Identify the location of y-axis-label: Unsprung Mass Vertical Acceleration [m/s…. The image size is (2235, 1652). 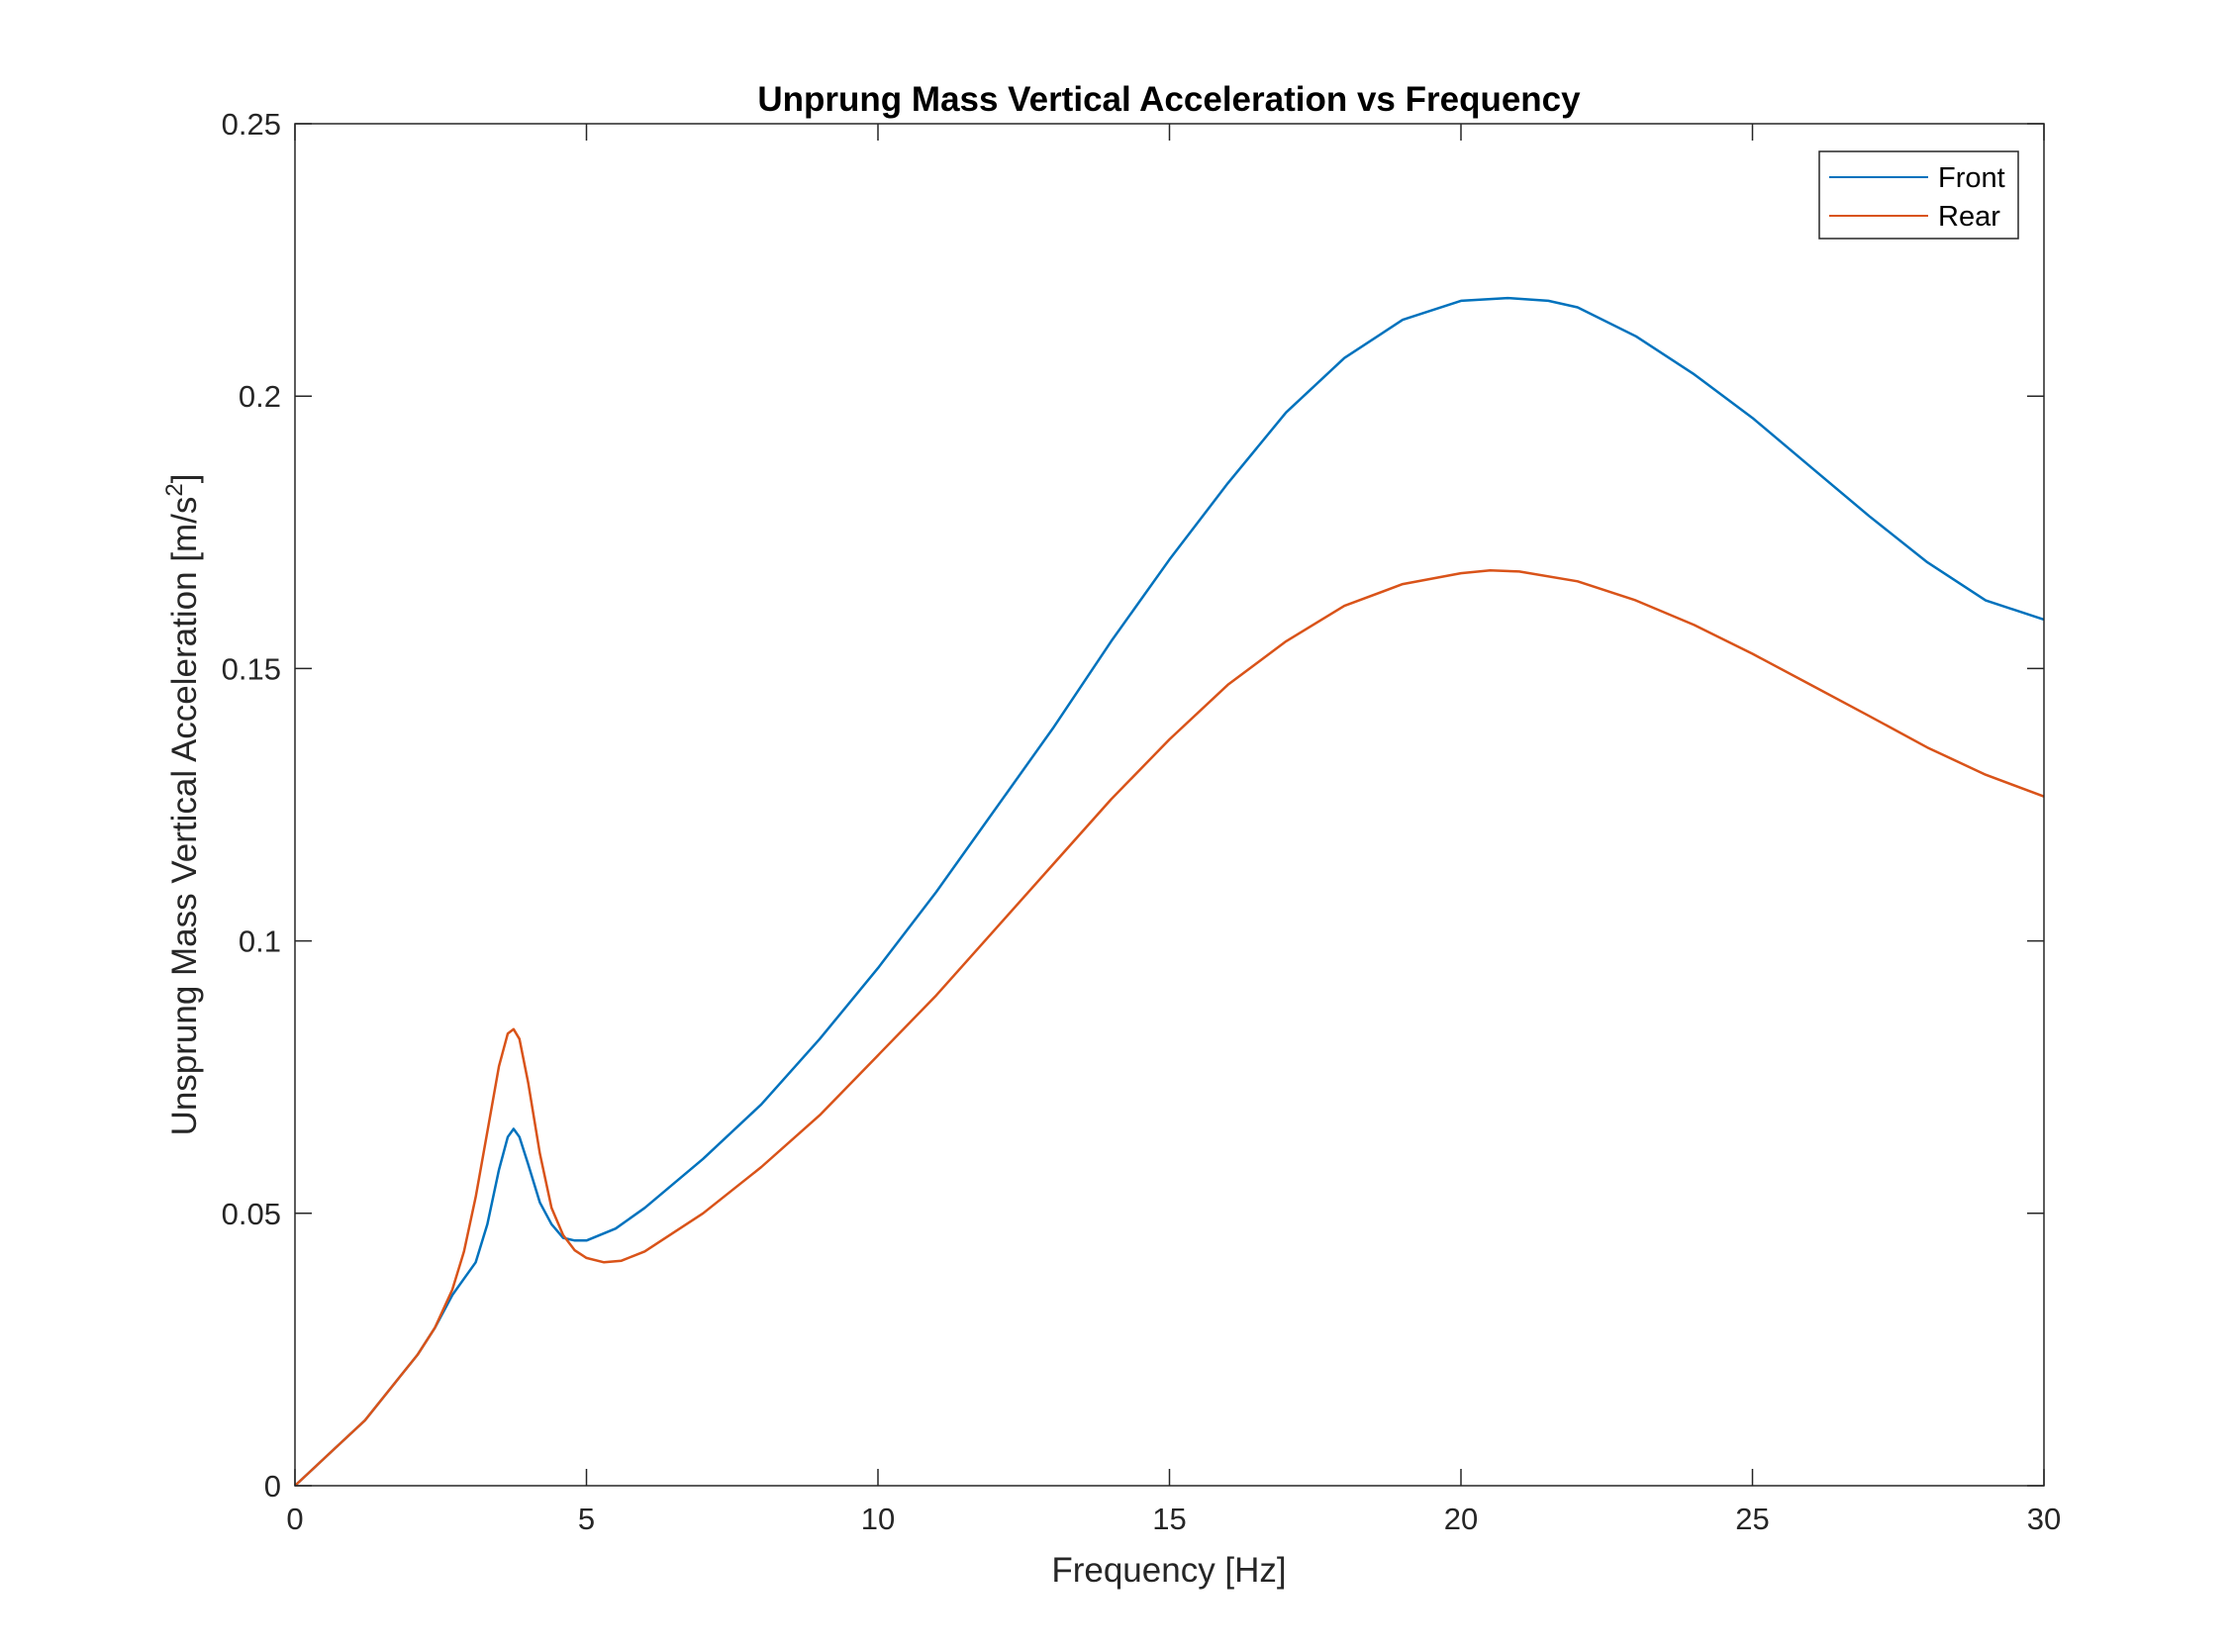
(183, 805).